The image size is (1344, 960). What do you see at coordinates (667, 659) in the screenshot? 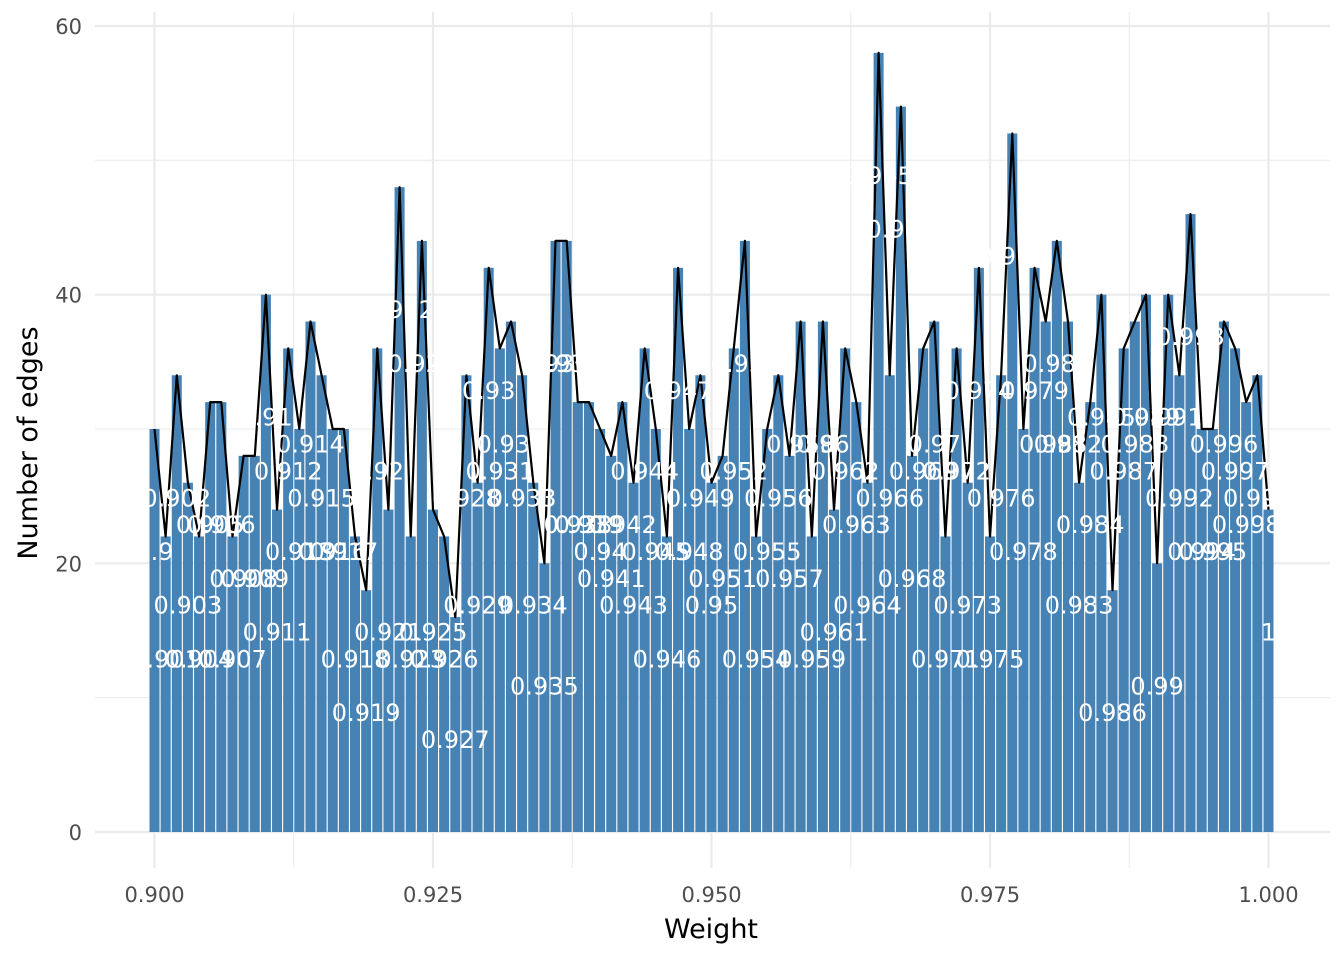
I see `bar-label: 0.946` at bounding box center [667, 659].